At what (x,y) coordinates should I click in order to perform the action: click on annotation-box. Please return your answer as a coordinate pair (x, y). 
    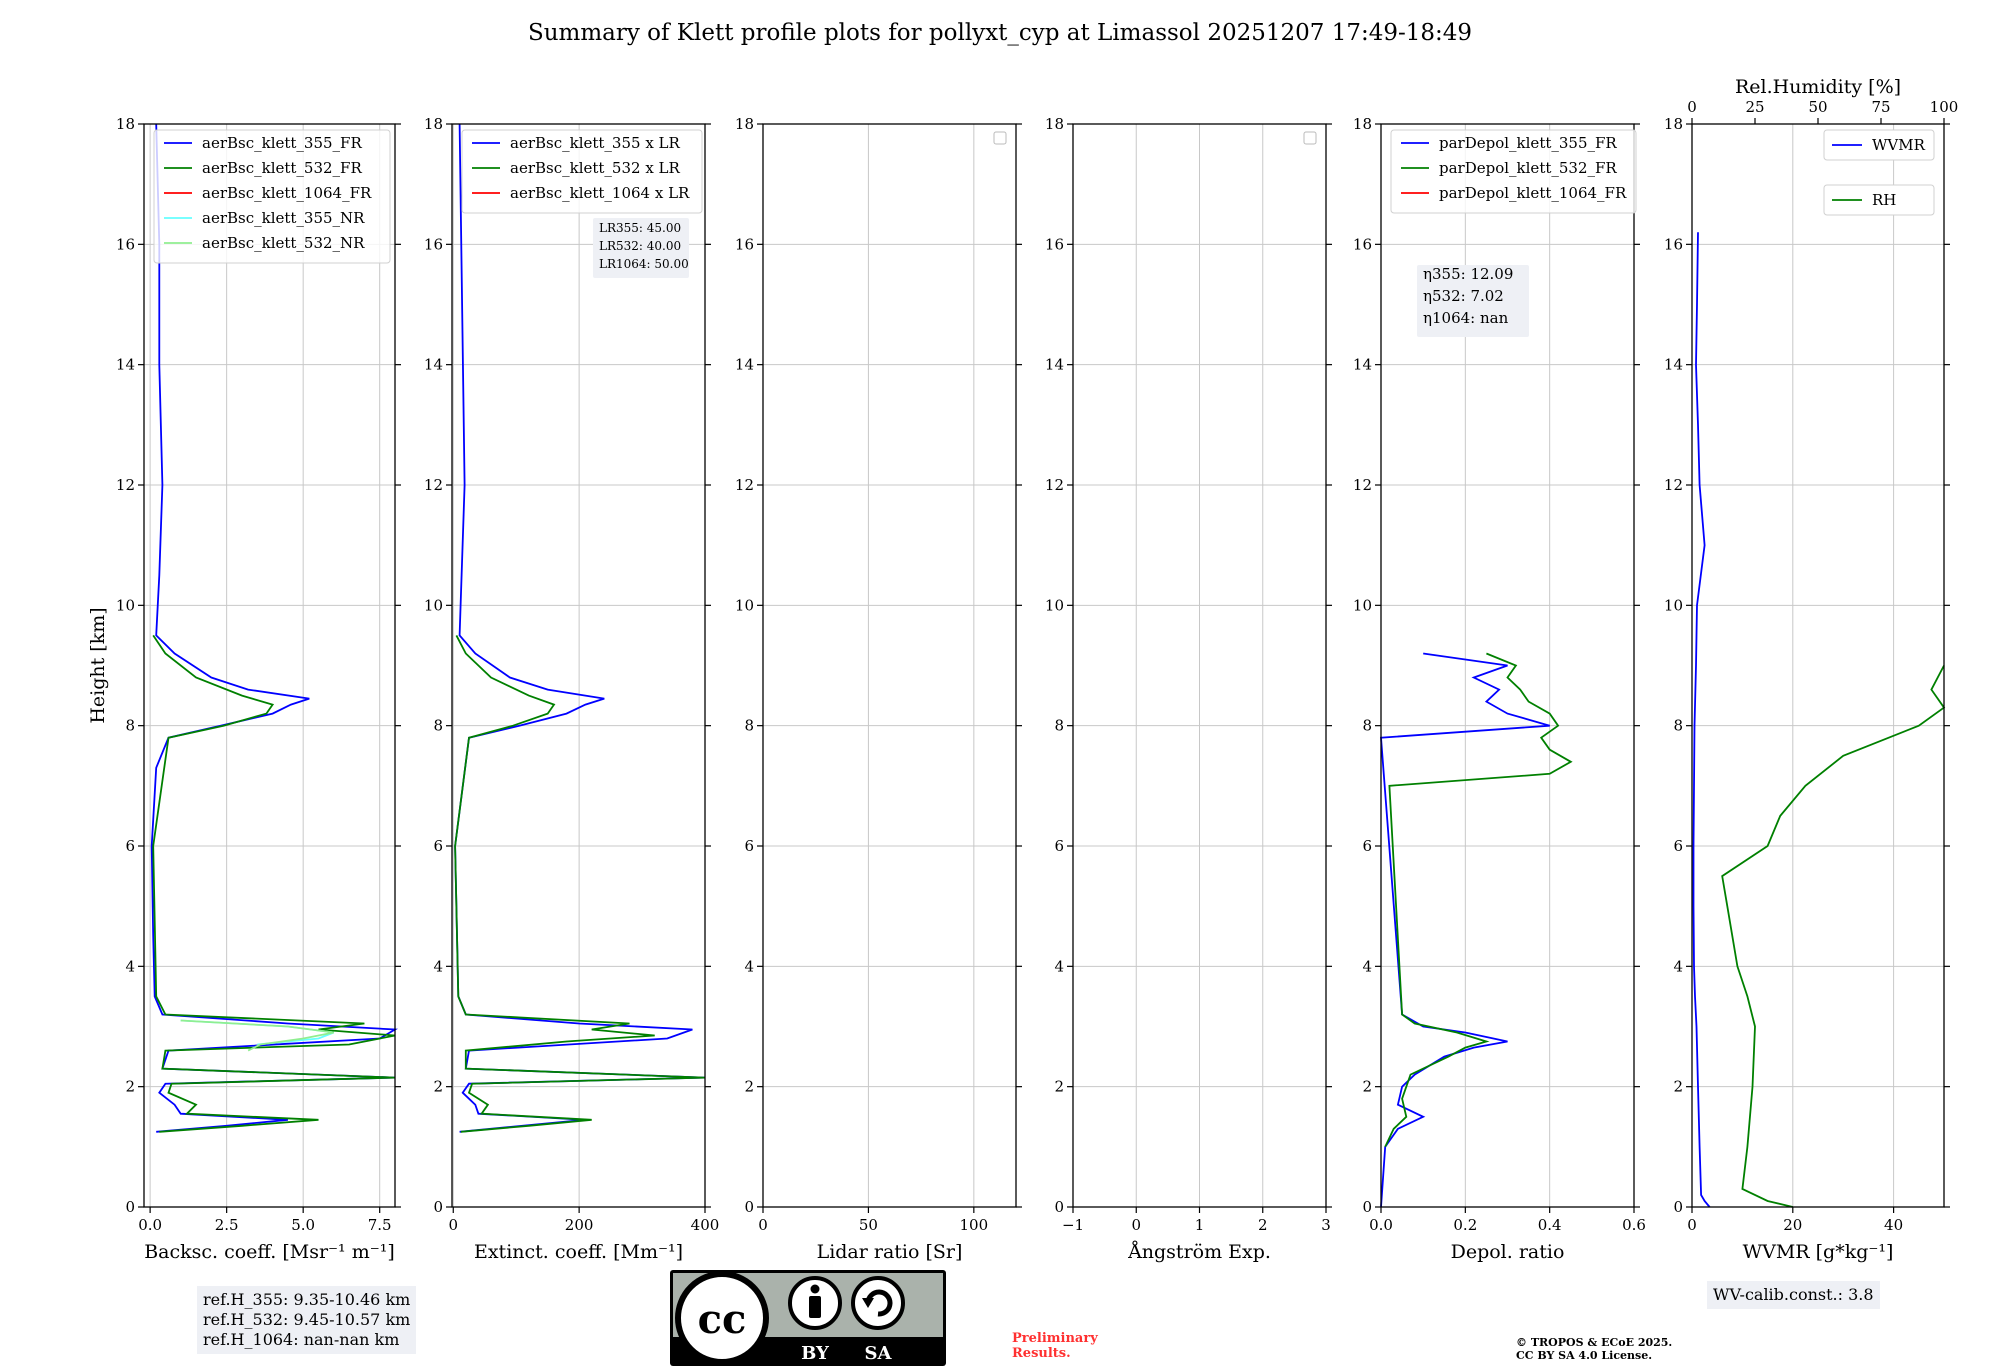
    Looking at the image, I should click on (1473, 301).